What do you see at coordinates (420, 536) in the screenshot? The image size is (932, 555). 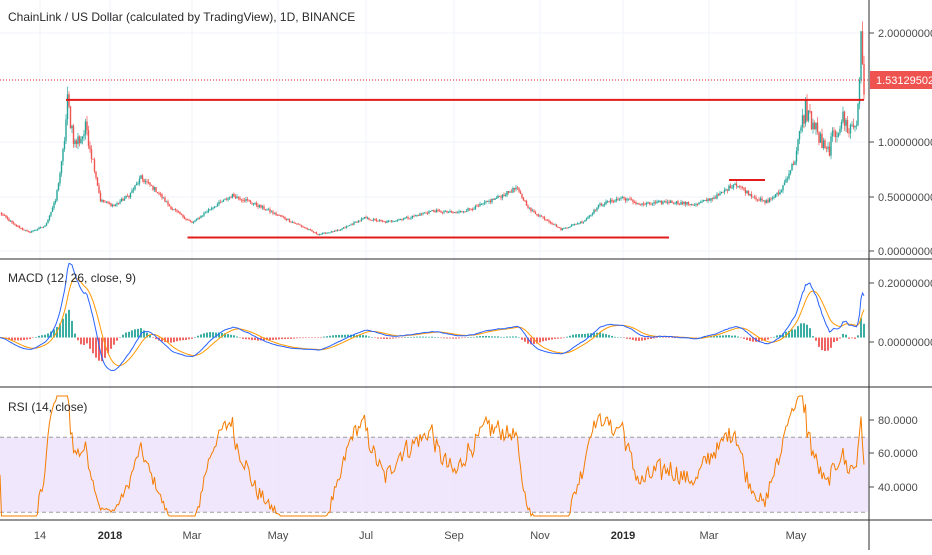 I see `time-axis: 14 2018 Mar May Jul Sep Nov 2019 Mar May` at bounding box center [420, 536].